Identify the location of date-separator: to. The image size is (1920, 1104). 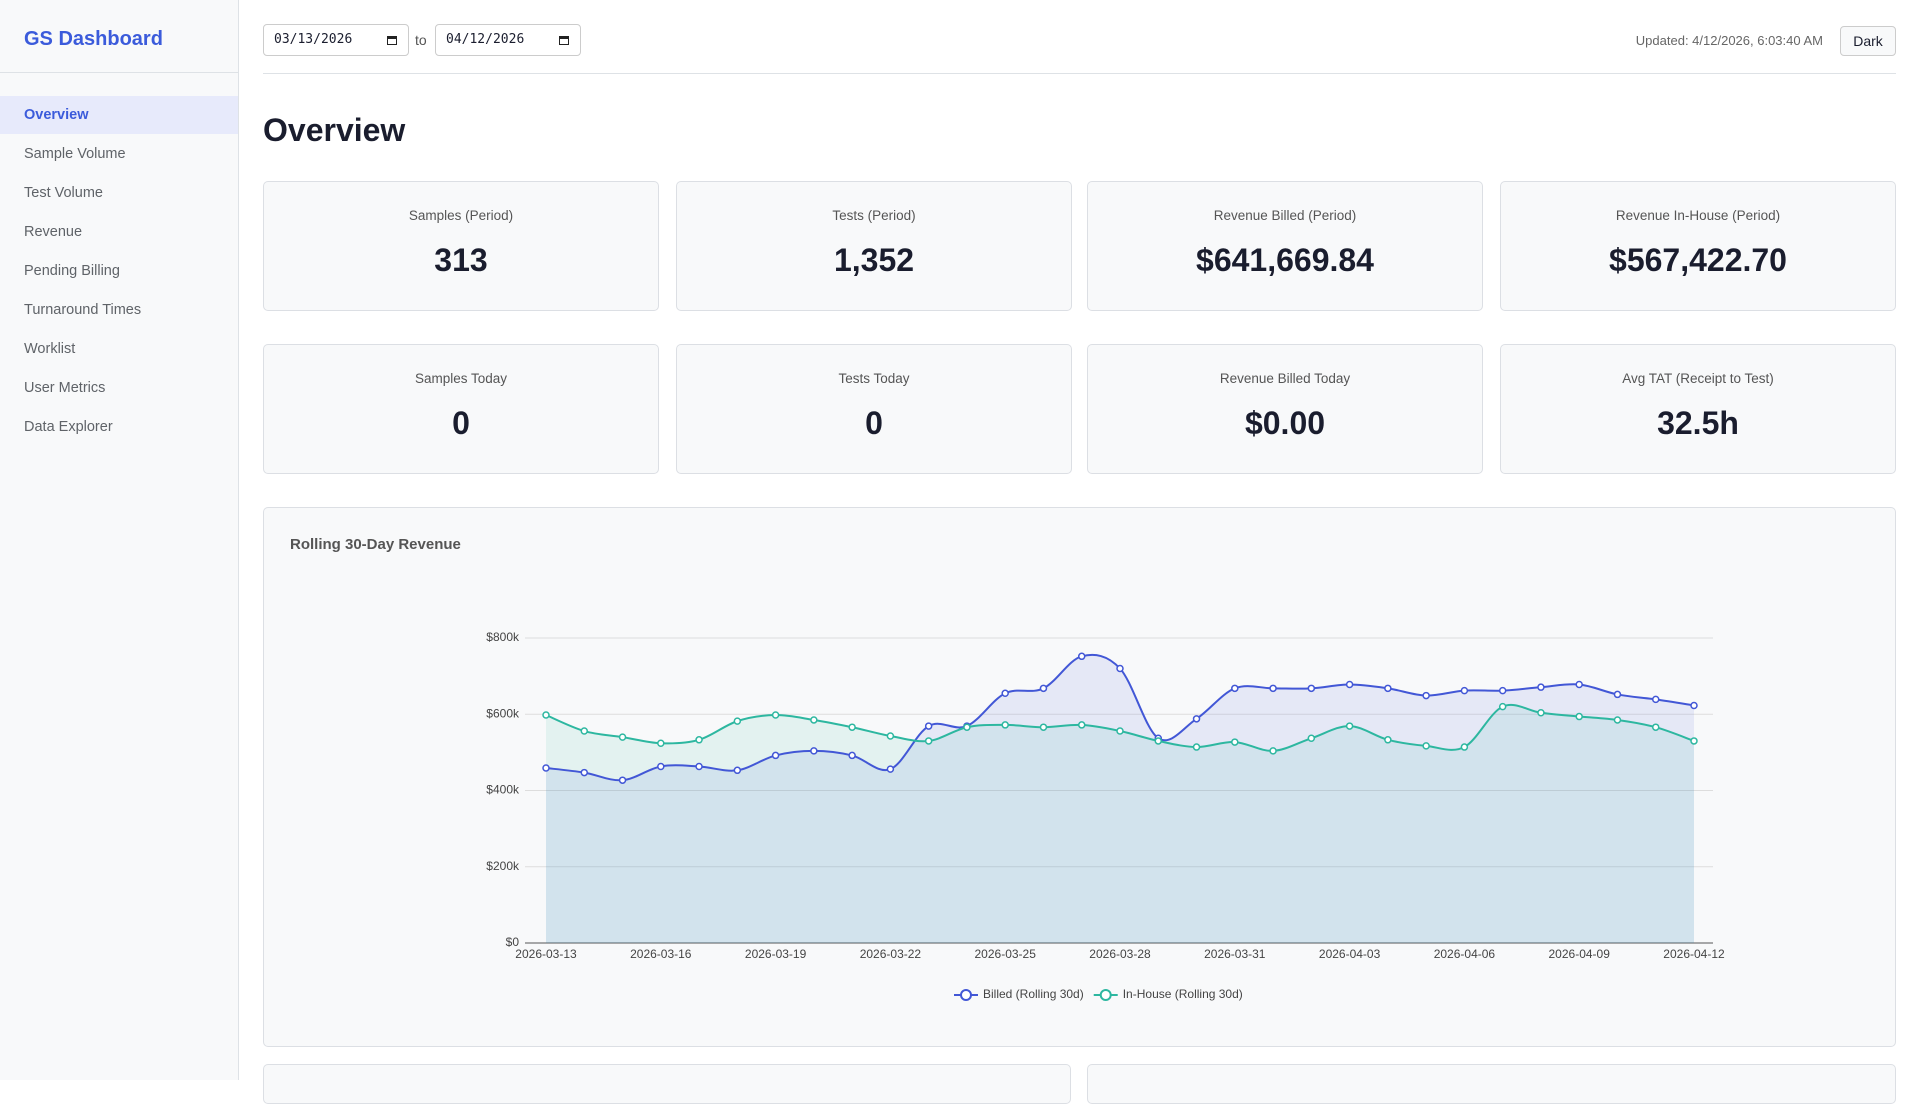
(421, 40).